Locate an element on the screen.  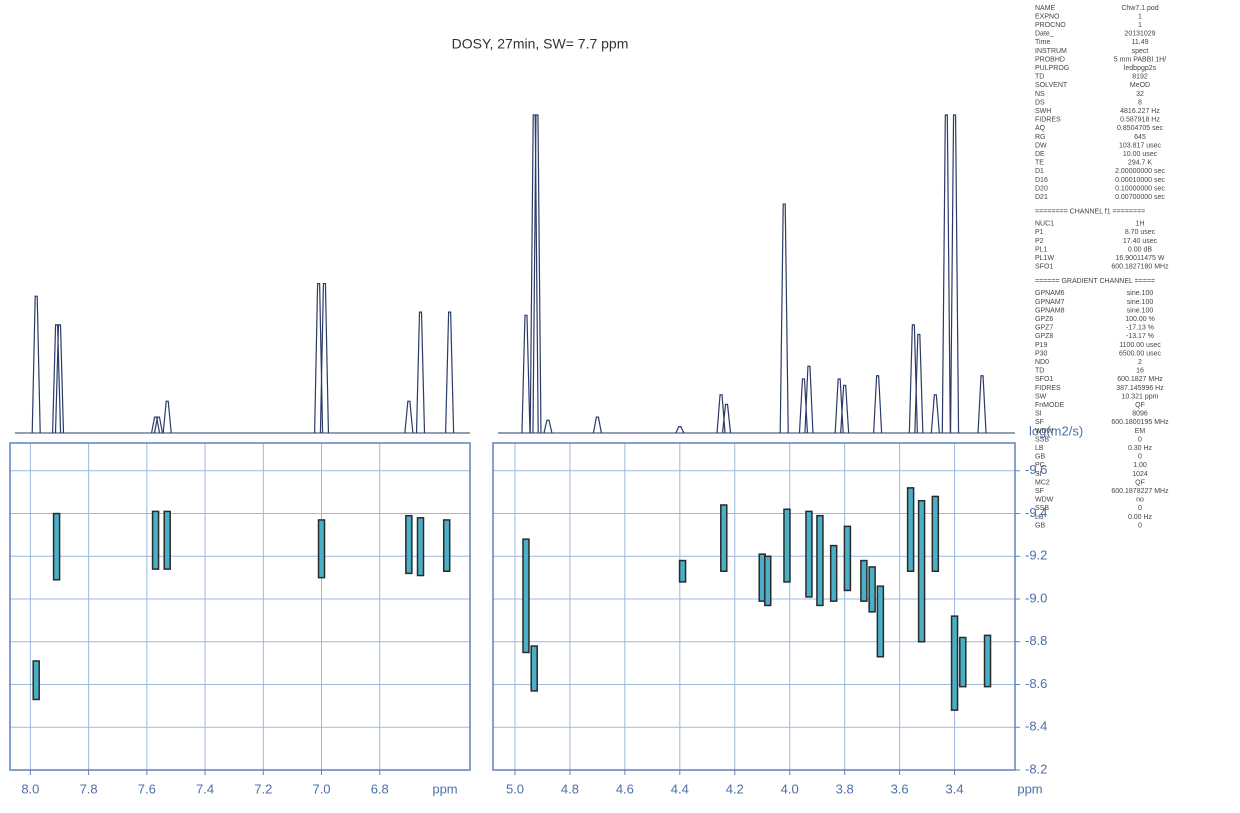
param-value: 20131029 is located at coordinates (1139, 34).